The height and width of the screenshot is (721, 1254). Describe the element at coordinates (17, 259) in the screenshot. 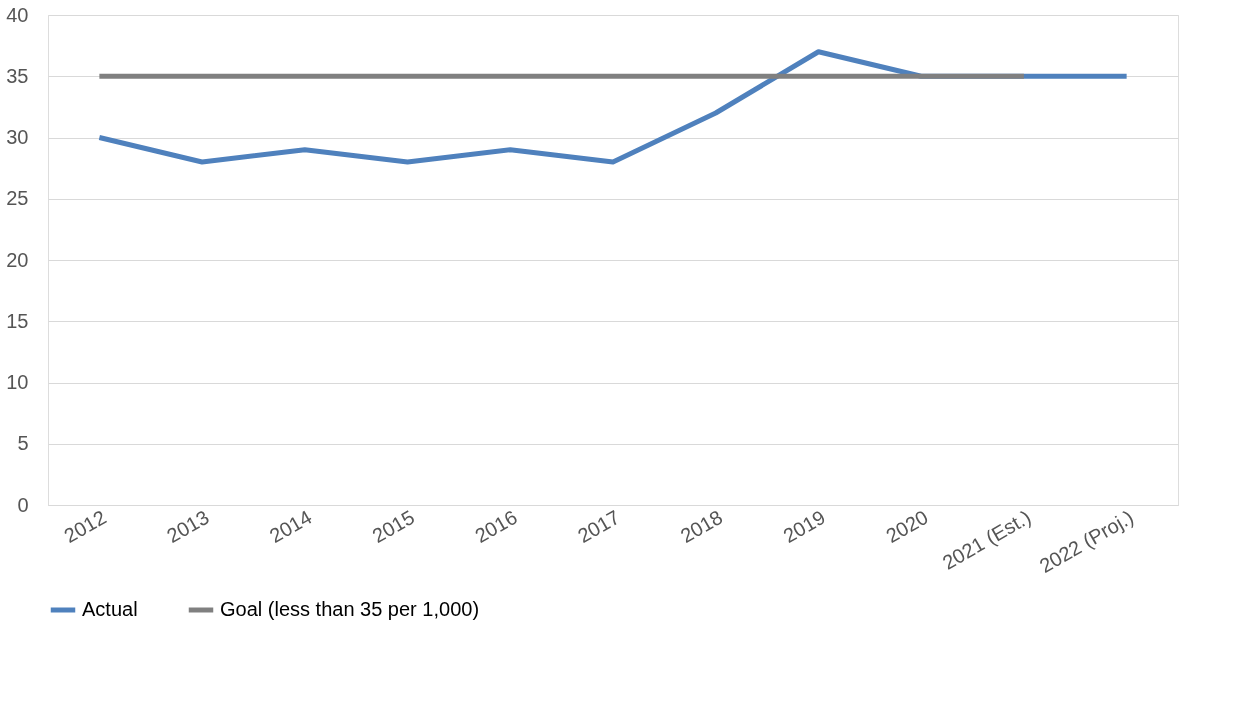

I see `y-tick-label: 20` at that location.